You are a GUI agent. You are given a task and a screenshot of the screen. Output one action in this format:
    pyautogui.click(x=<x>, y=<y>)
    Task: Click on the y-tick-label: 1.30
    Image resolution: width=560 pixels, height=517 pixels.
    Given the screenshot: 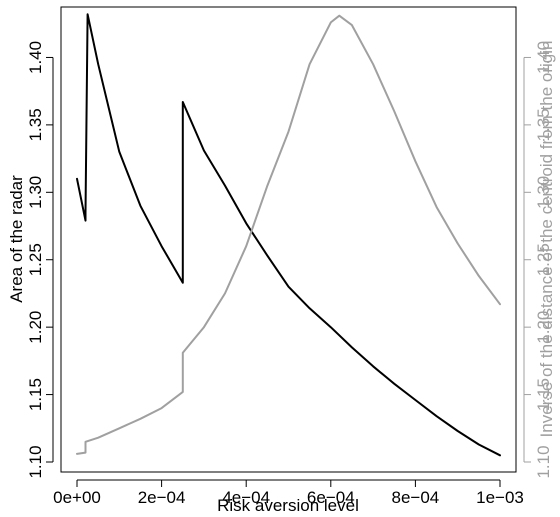 What is the action you would take?
    pyautogui.click(x=35, y=192)
    